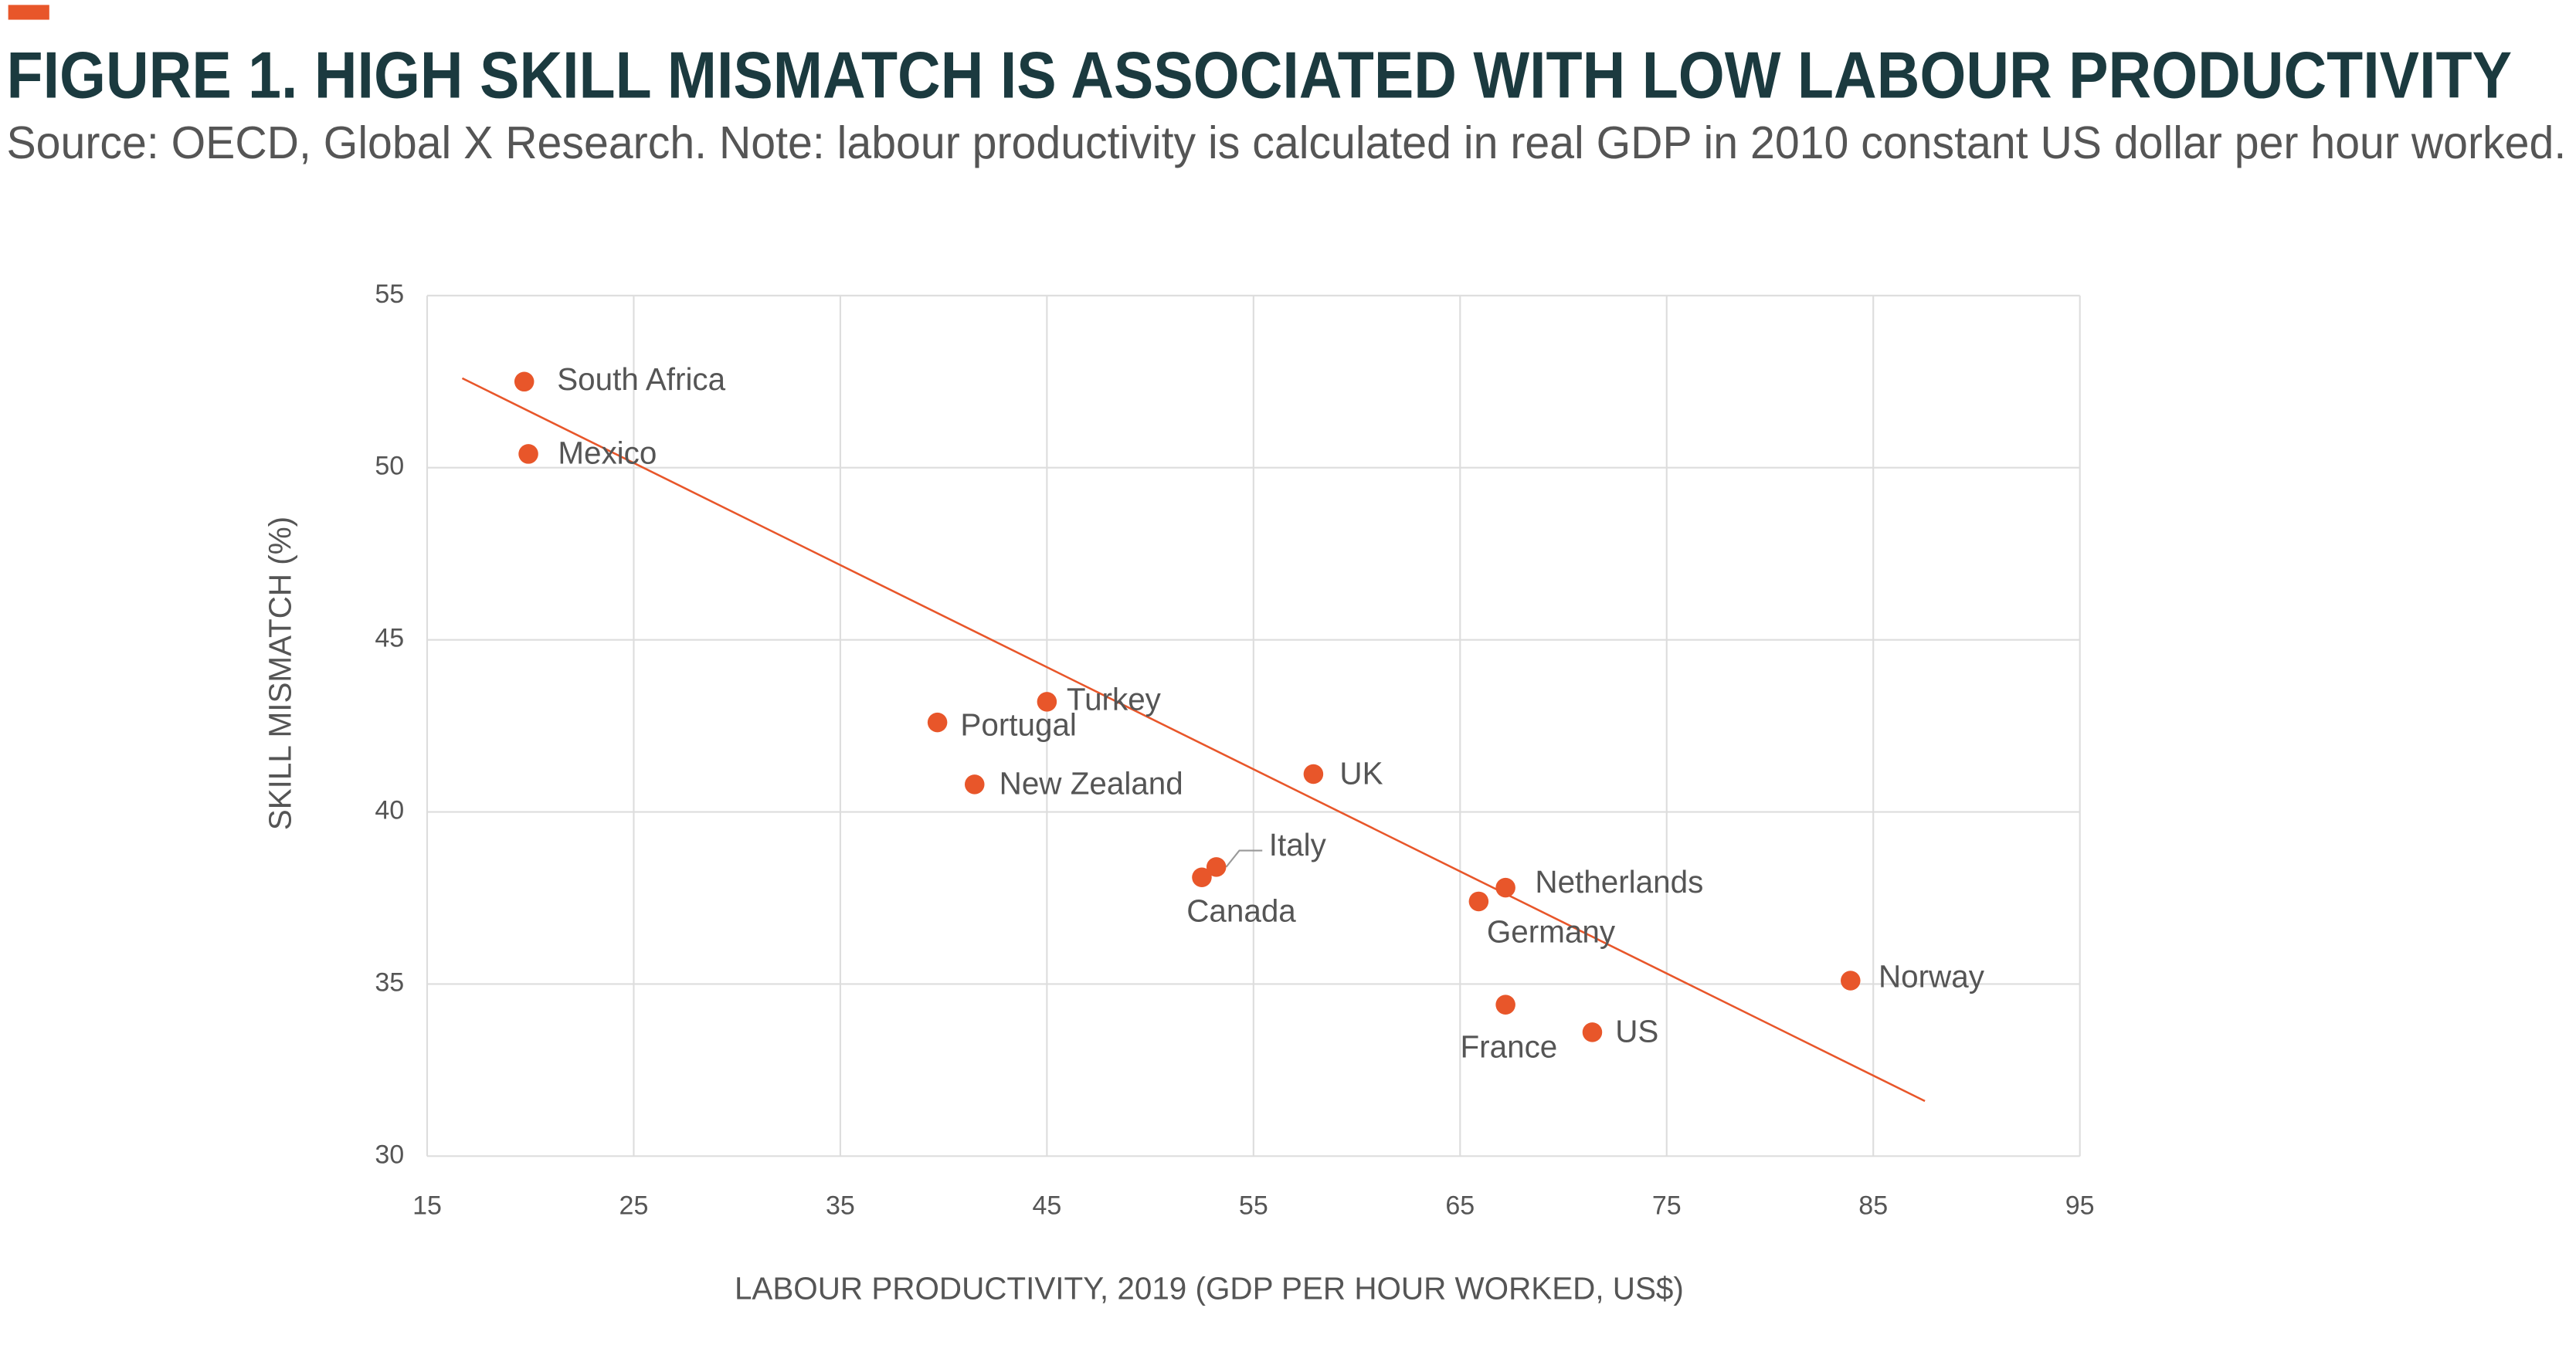 The image size is (2576, 1369). Describe the element at coordinates (1619, 882) in the screenshot. I see `point-label: Netherlands` at that location.